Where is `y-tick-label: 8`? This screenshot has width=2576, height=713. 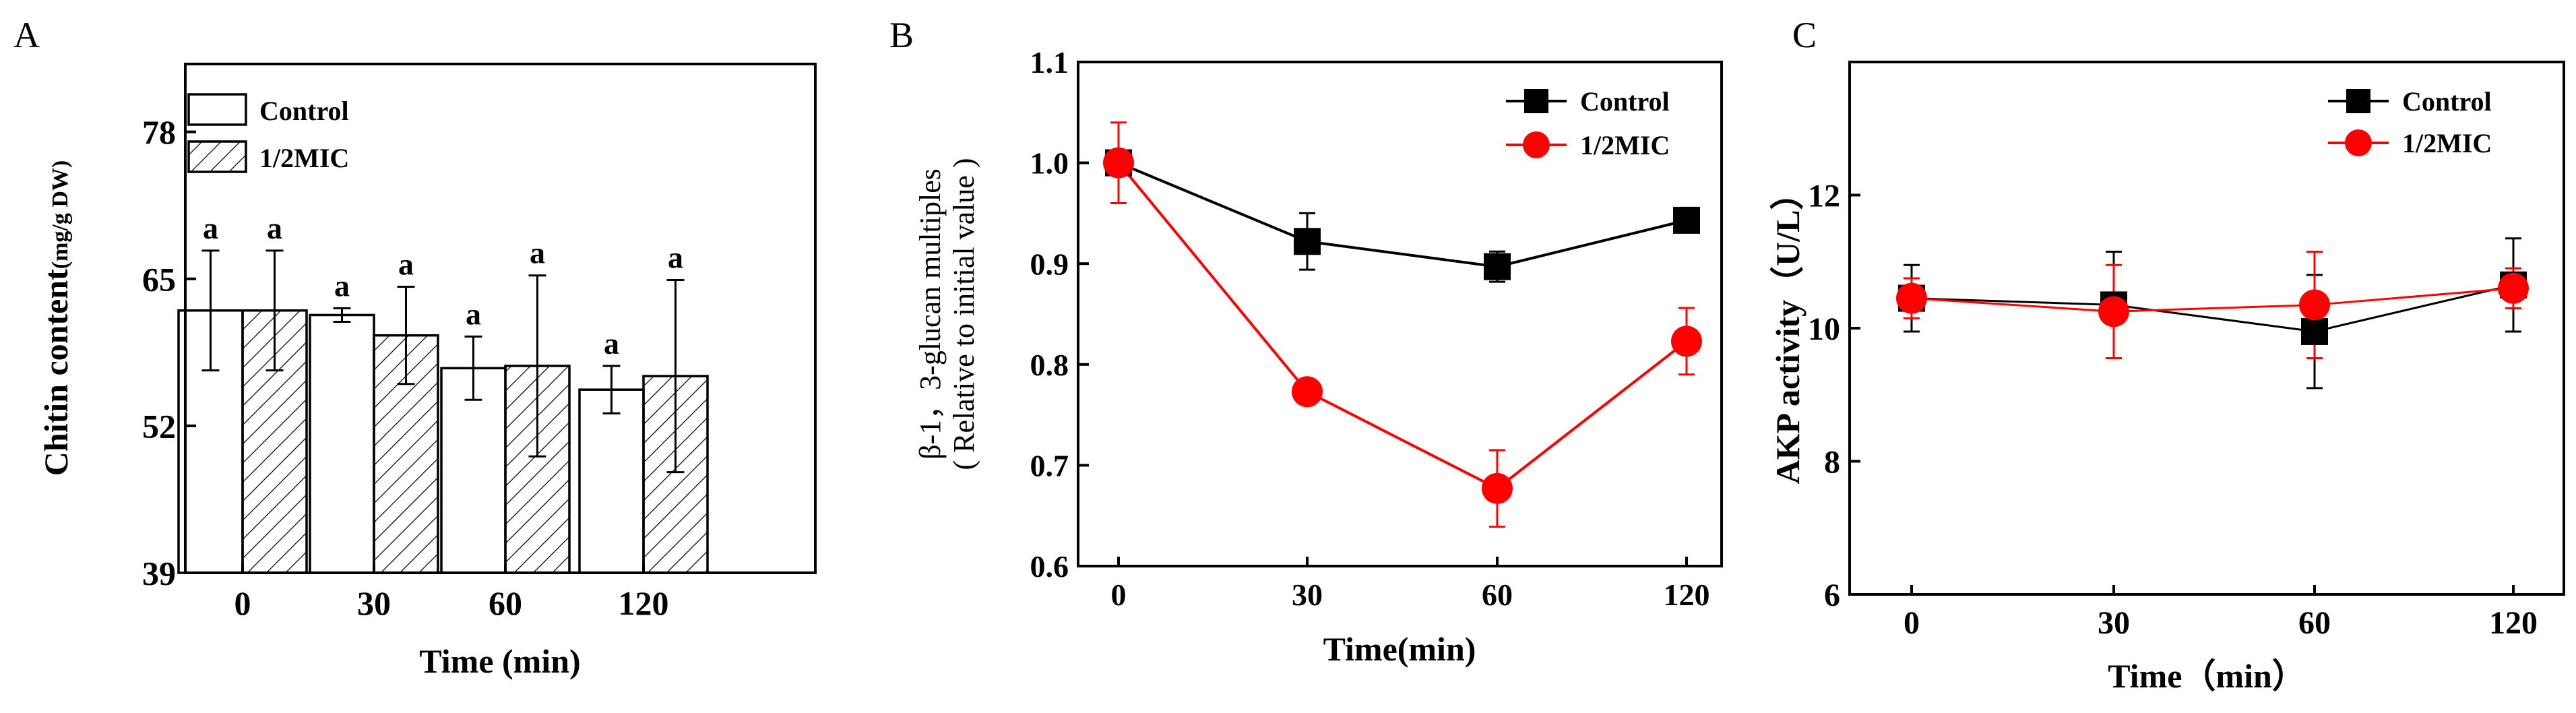 y-tick-label: 8 is located at coordinates (1832, 462).